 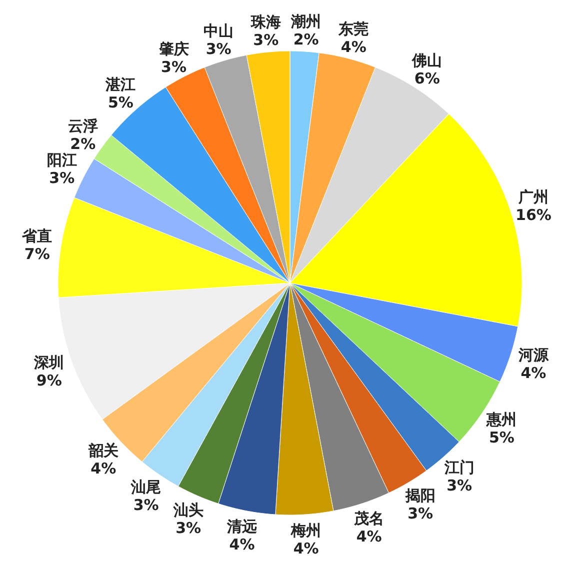 I want to click on slice-label: 潮州, so click(x=306, y=21).